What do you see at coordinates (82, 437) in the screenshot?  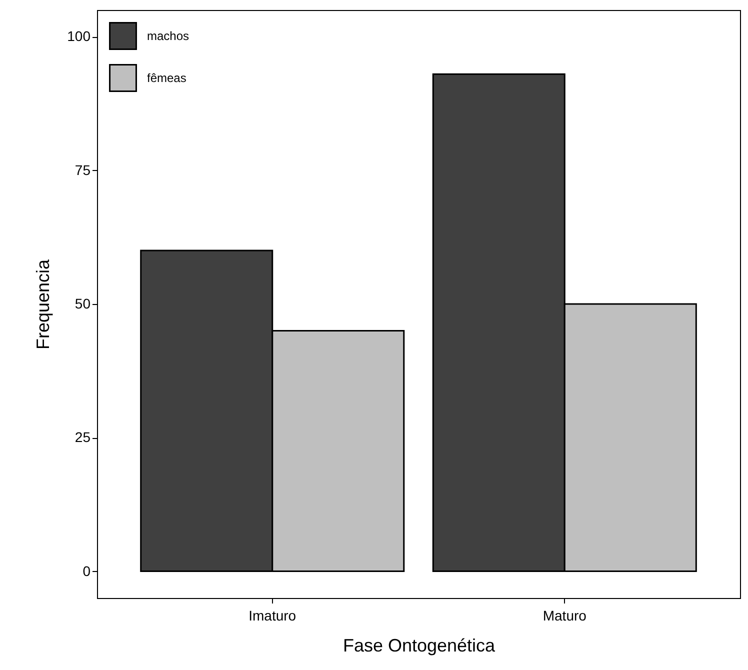 I see `y-tick-label: 25` at bounding box center [82, 437].